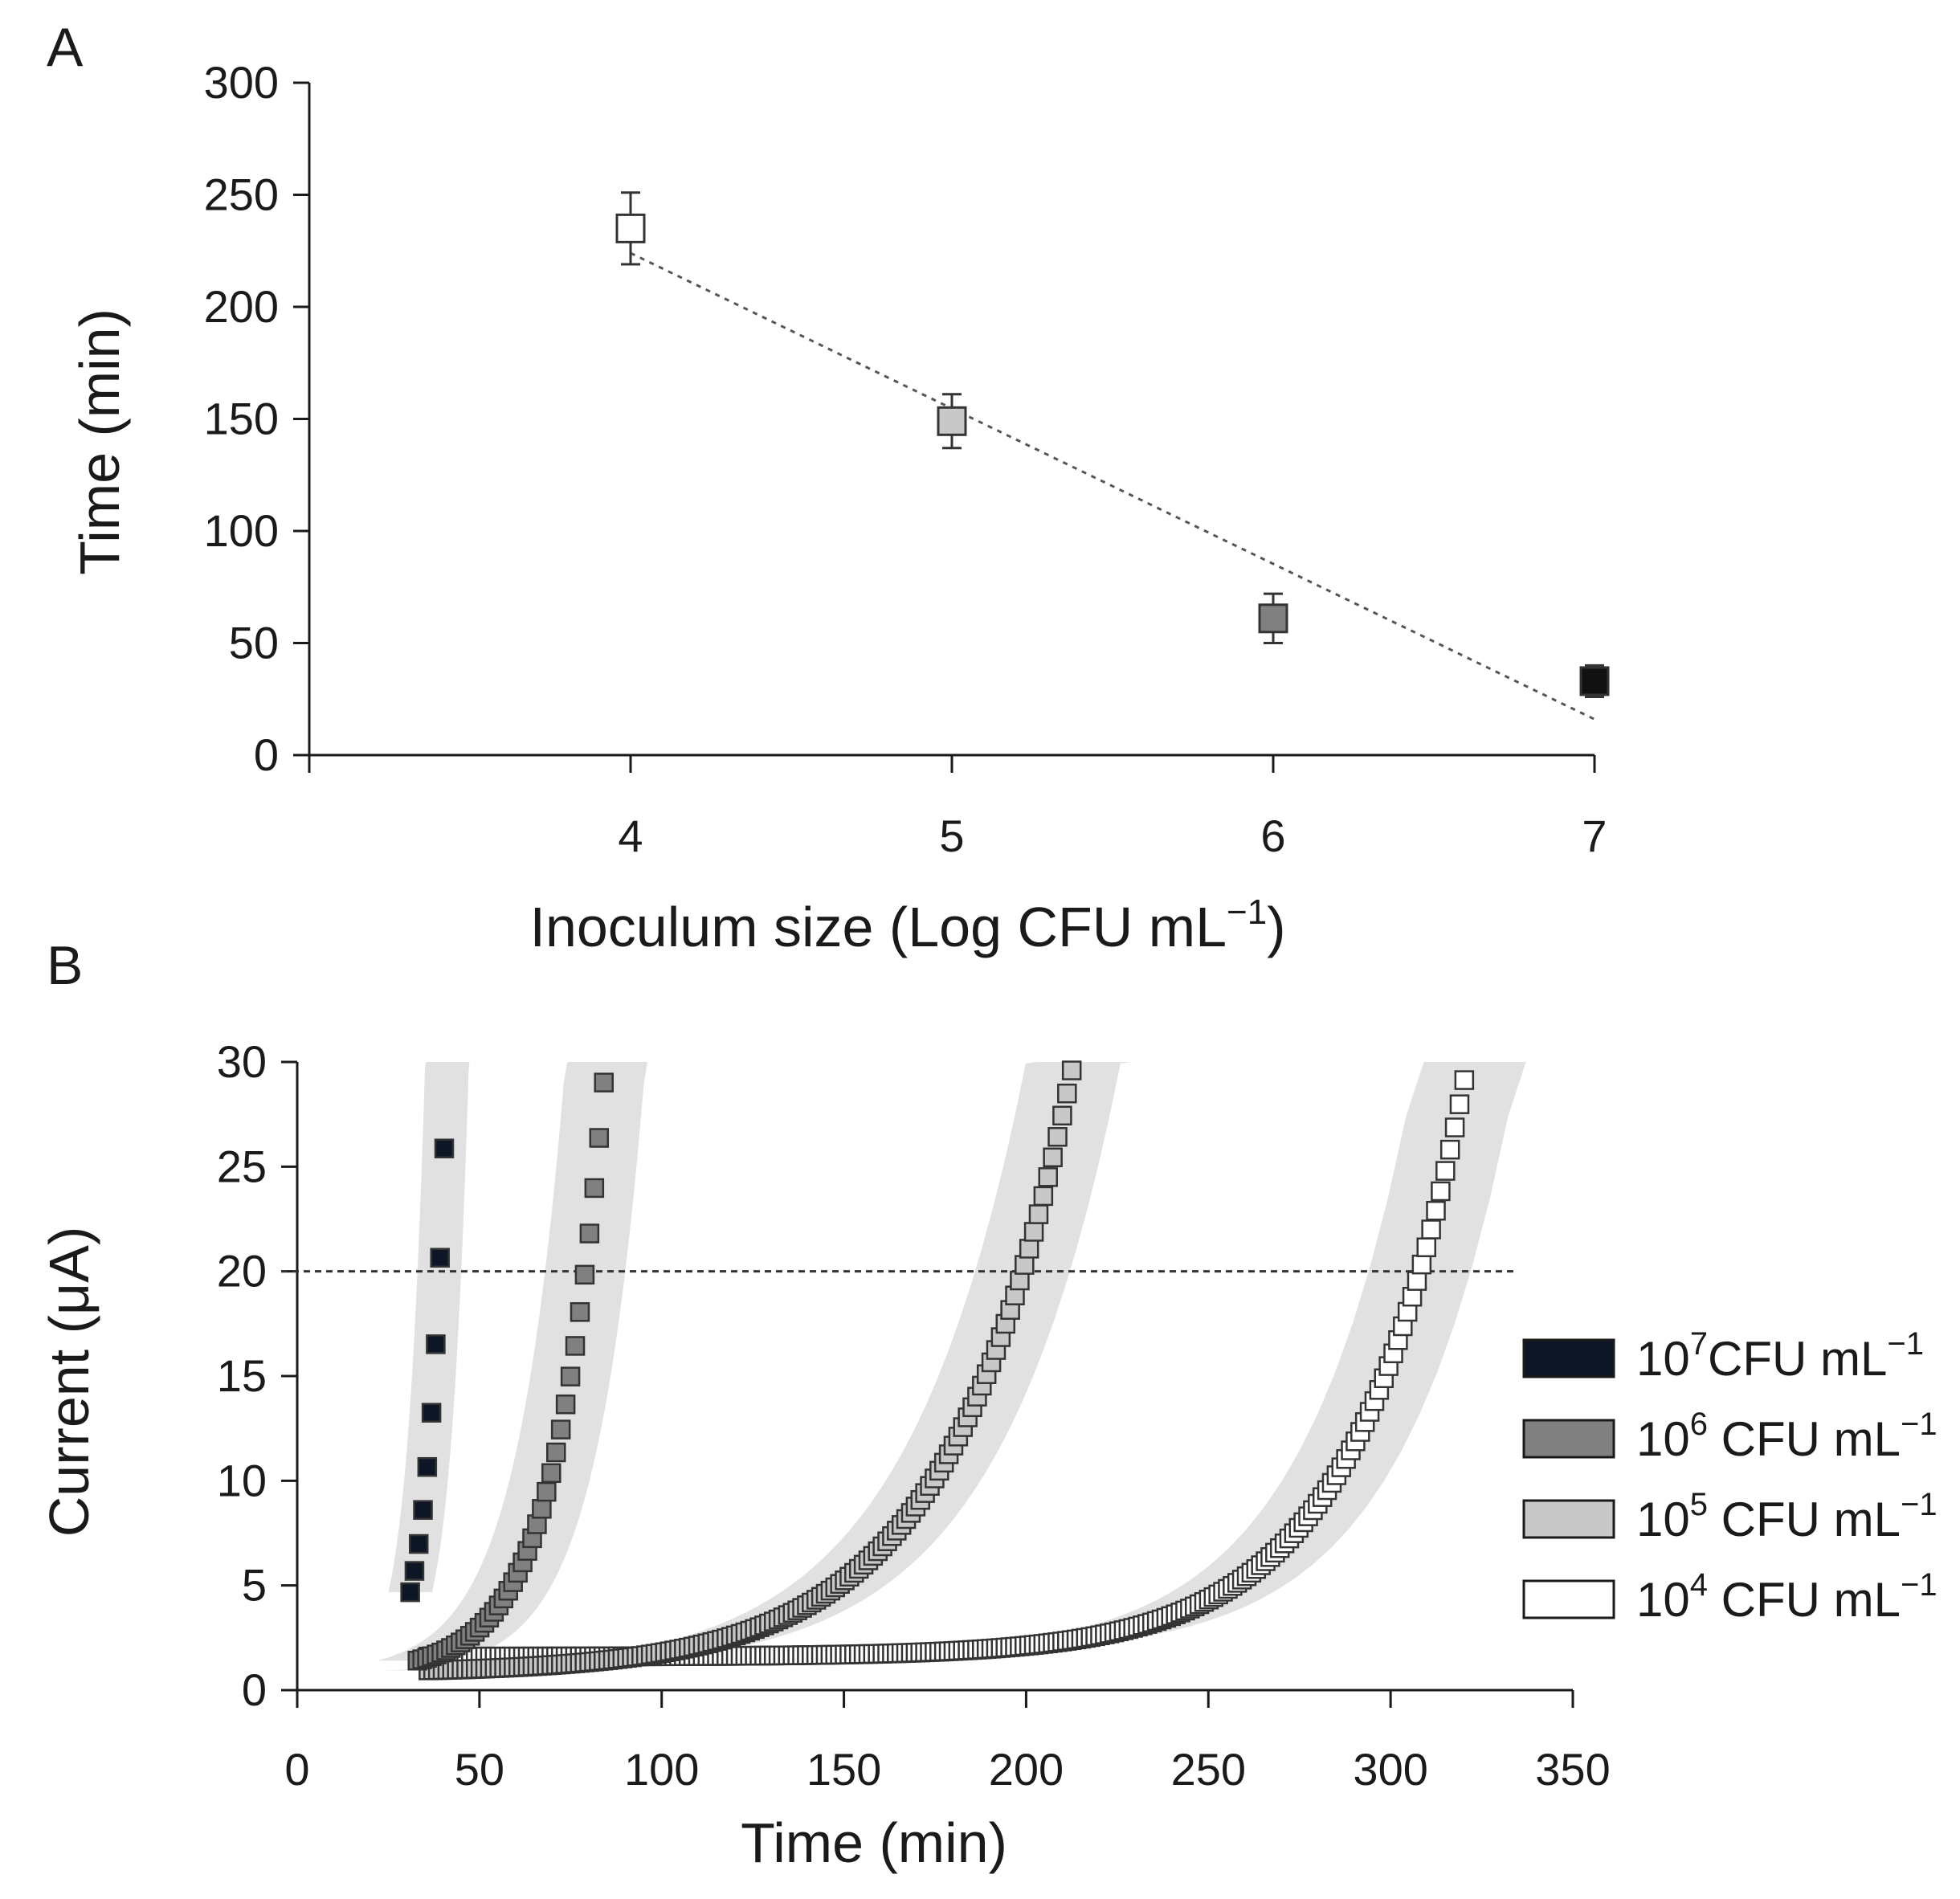 This screenshot has height=1899, width=1960. What do you see at coordinates (254, 643) in the screenshot?
I see `panel-a-y-tick-label: 50` at bounding box center [254, 643].